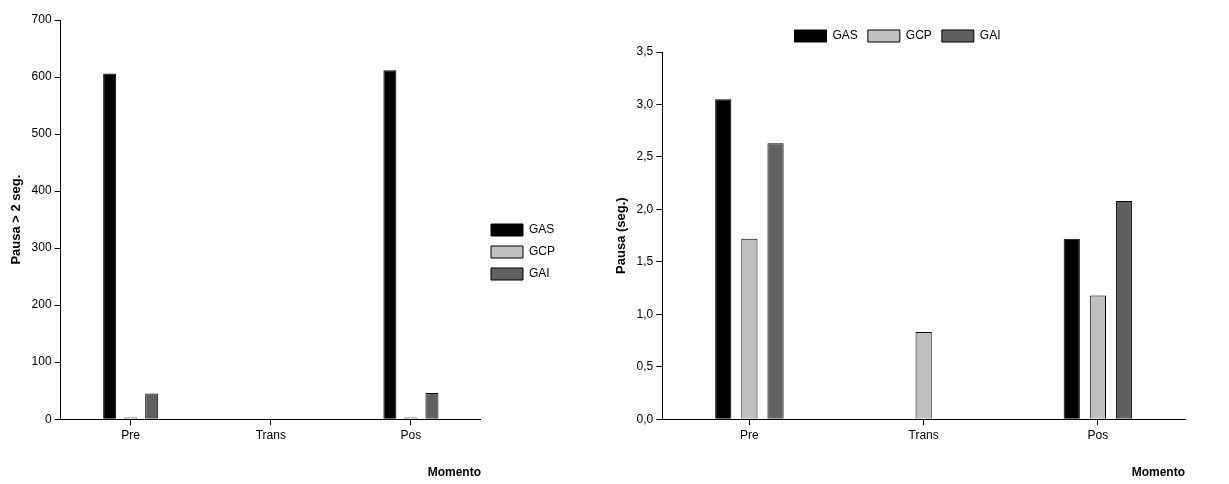 The width and height of the screenshot is (1229, 484). Describe the element at coordinates (645, 208) in the screenshot. I see `y-tick-label: 2,0` at that location.